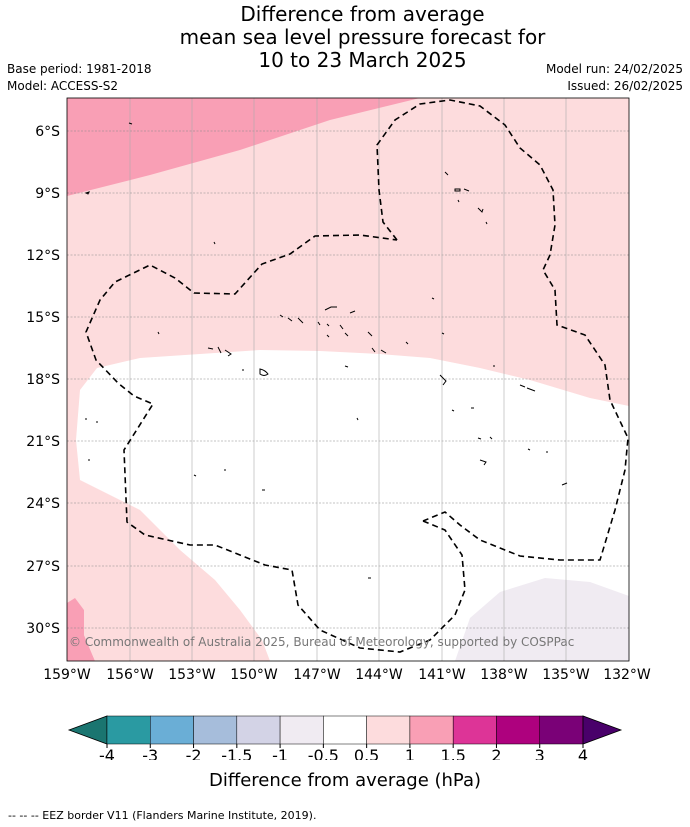 This screenshot has width=690, height=827. What do you see at coordinates (67, 675) in the screenshot?
I see `lon-label: 159°W` at bounding box center [67, 675].